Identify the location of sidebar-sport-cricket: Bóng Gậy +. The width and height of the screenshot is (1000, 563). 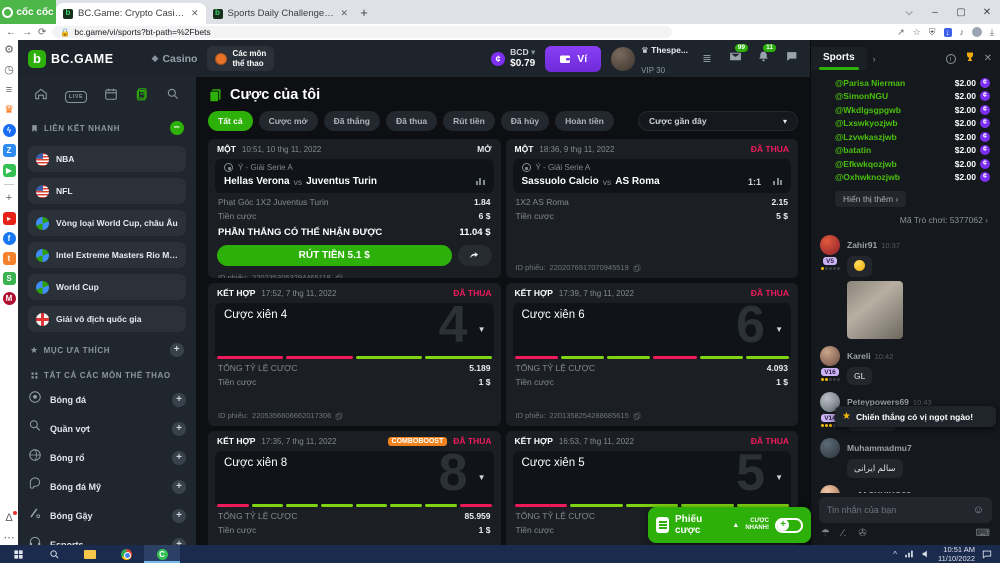
(107, 515).